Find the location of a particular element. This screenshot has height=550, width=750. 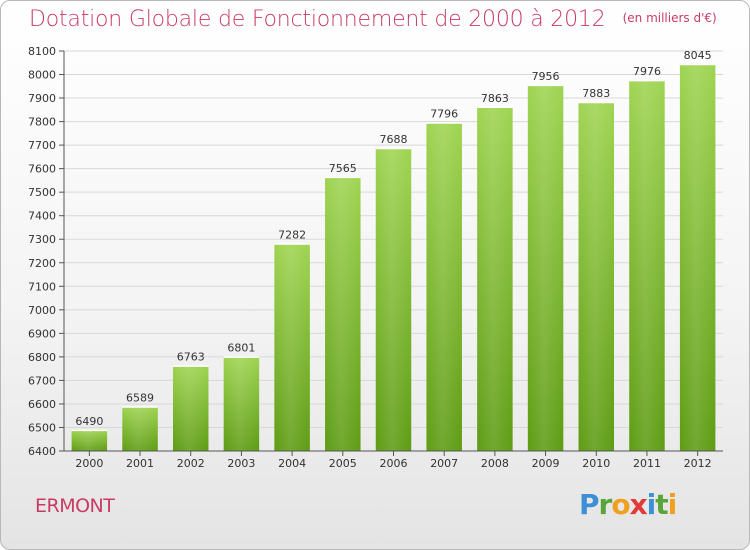

y-tick-label: 6800 is located at coordinates (42, 357).